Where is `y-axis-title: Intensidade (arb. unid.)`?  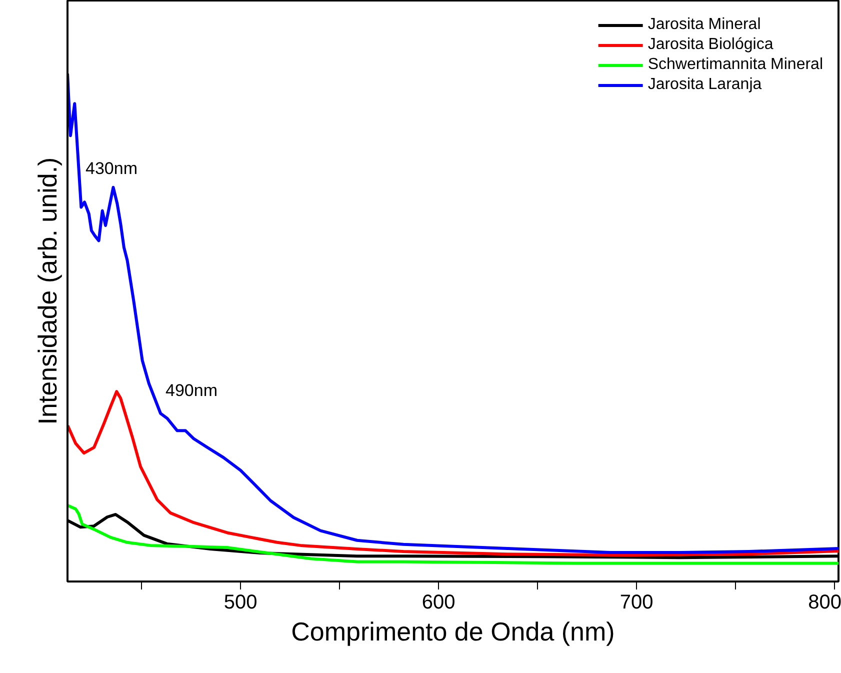 y-axis-title: Intensidade (arb. unid.) is located at coordinates (47, 291).